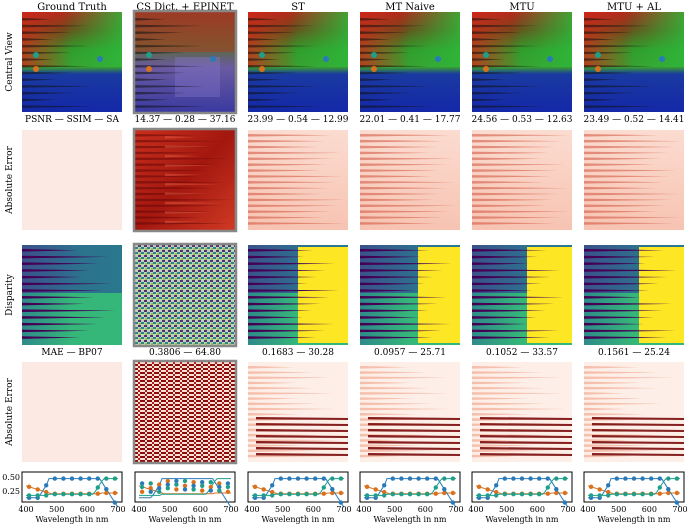  Describe the element at coordinates (343, 509) in the screenshot. I see `x-tick-label: 700` at that location.